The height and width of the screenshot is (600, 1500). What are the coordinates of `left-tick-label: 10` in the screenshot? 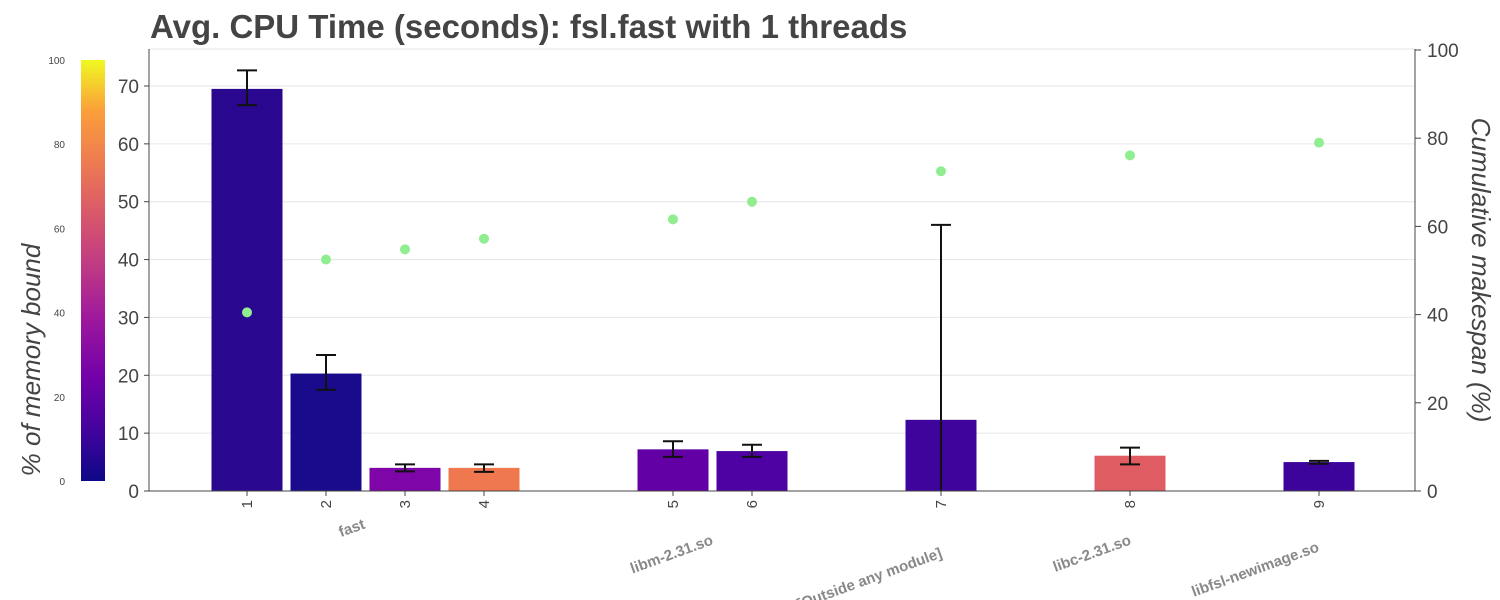 It's located at (128, 434).